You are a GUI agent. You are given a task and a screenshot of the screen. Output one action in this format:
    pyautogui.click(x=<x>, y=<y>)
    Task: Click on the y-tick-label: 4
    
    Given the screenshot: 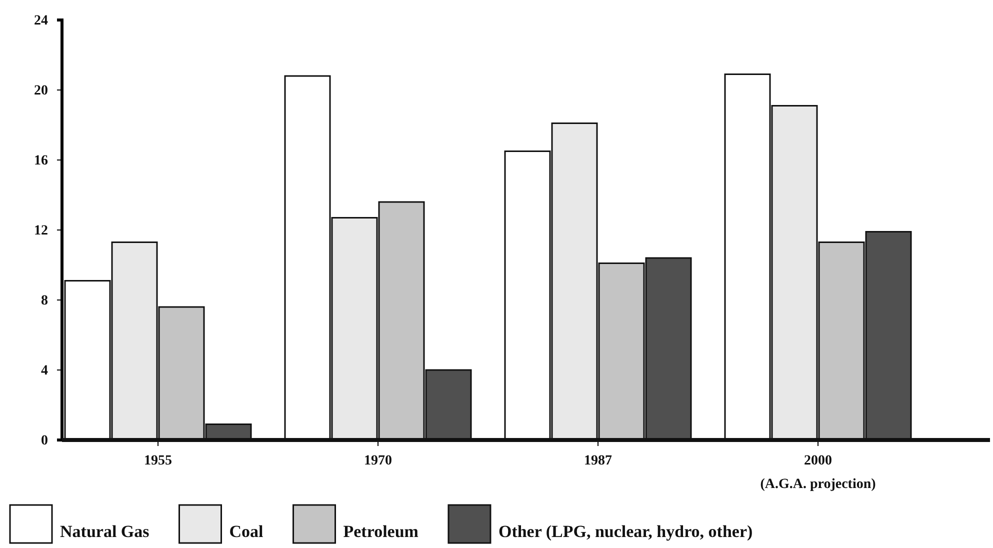 What is the action you would take?
    pyautogui.click(x=44, y=370)
    